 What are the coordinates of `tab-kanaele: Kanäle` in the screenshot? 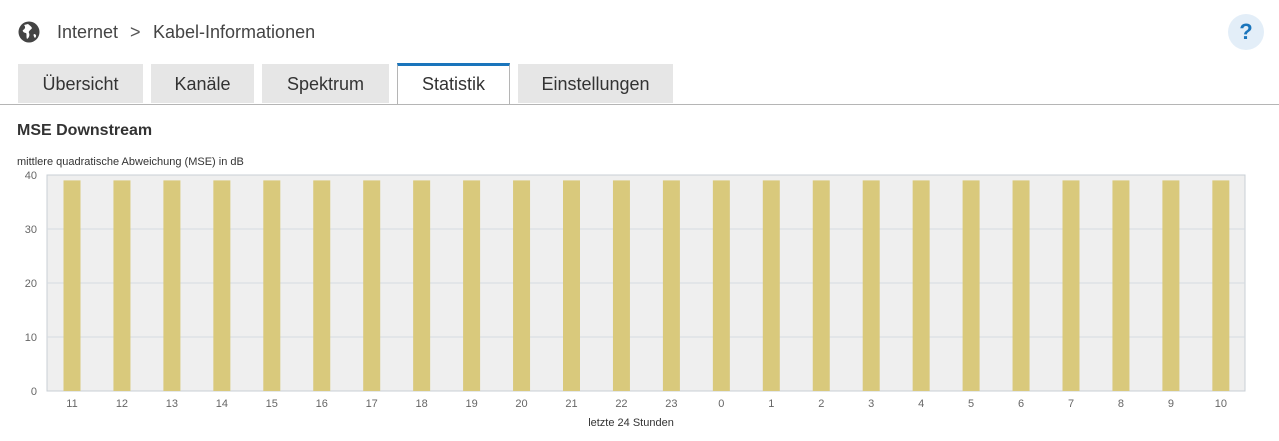 It's located at (202, 83).